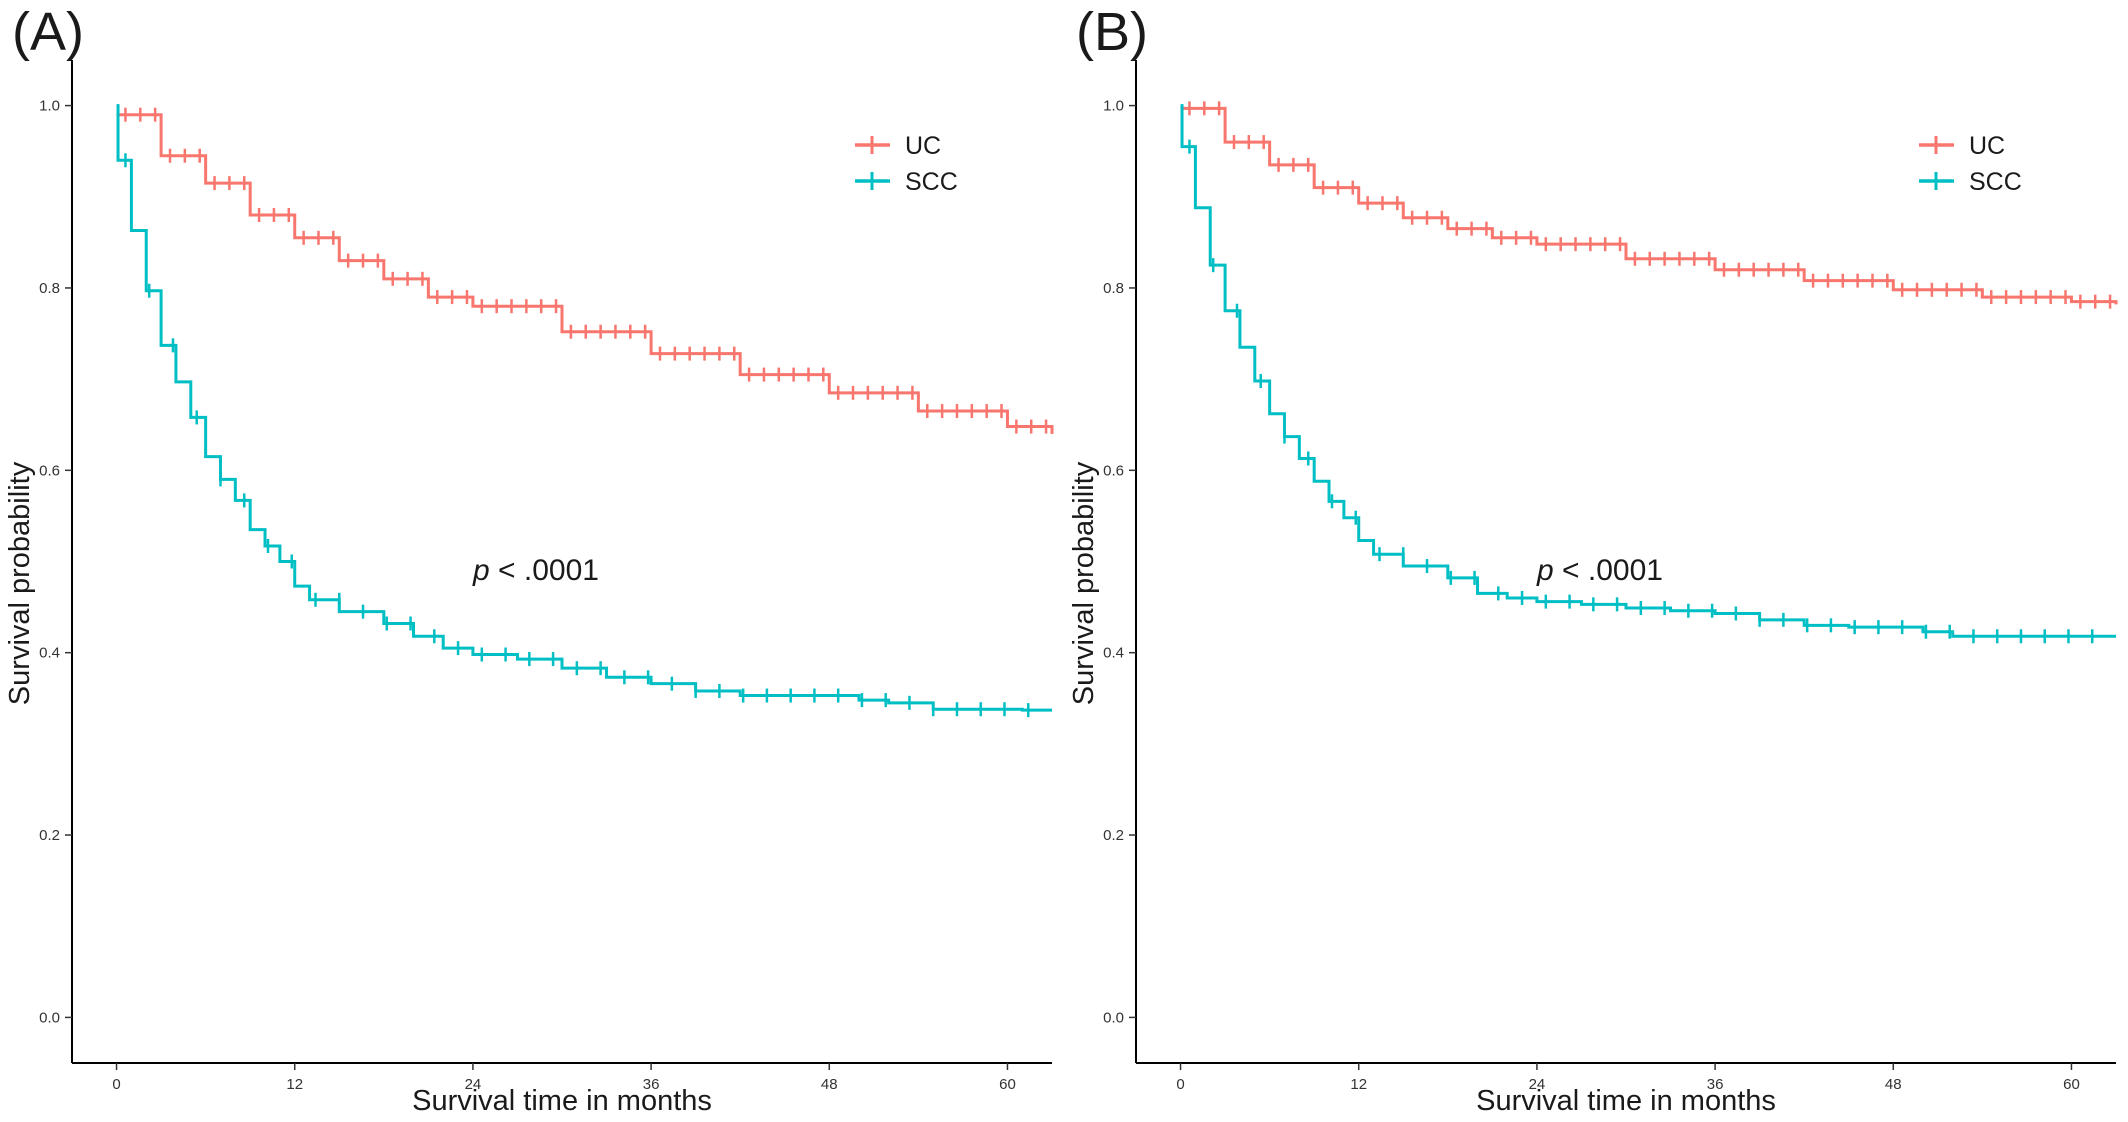 This screenshot has height=1122, width=2128. What do you see at coordinates (1112, 32) in the screenshot?
I see `panel-label: (B)` at bounding box center [1112, 32].